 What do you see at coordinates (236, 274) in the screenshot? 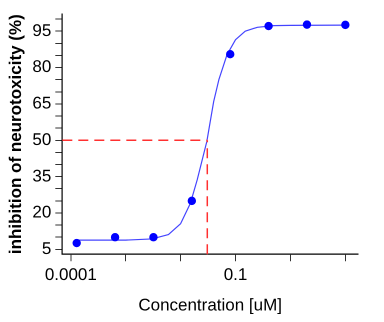
I see `x-tick-label: 0.1` at bounding box center [236, 274].